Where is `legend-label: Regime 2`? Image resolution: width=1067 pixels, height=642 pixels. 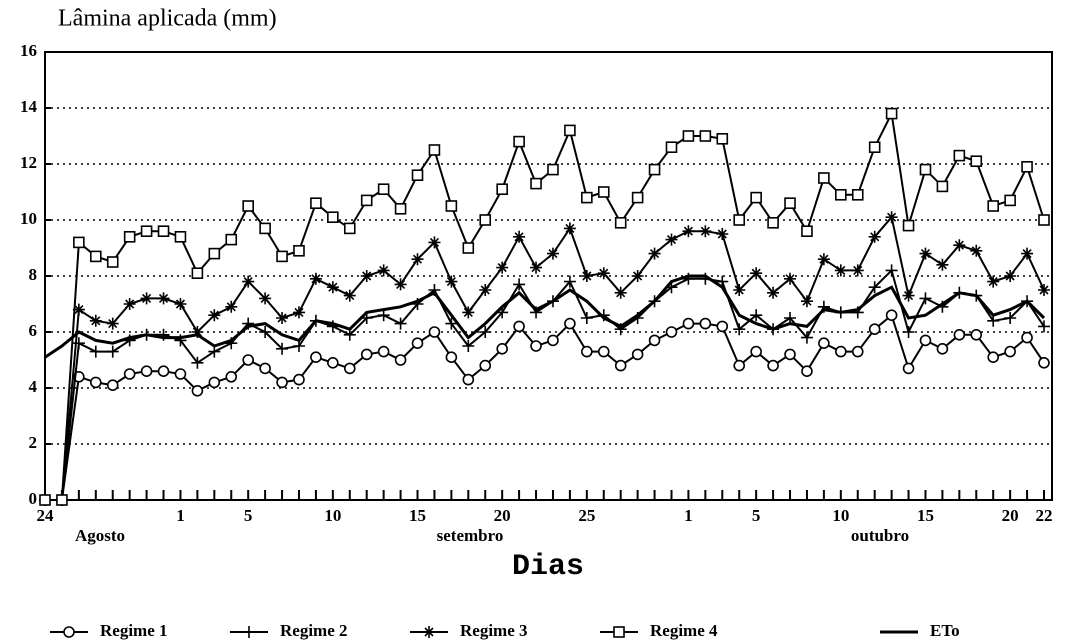 legend-label: Regime 2 is located at coordinates (314, 630).